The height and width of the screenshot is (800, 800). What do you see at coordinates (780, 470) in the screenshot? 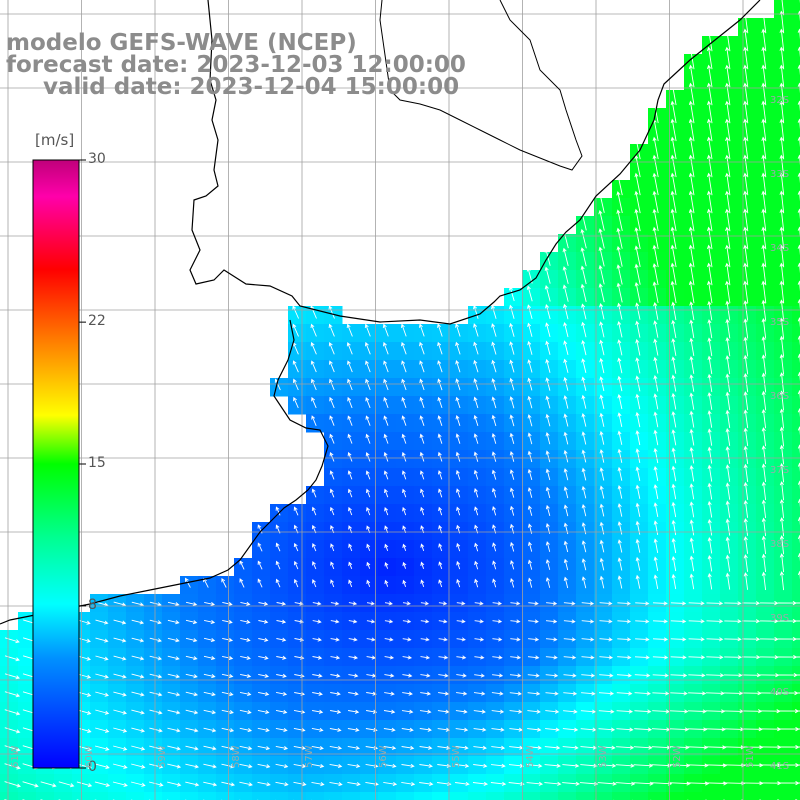
I see `latitude-label: 37S` at bounding box center [780, 470].